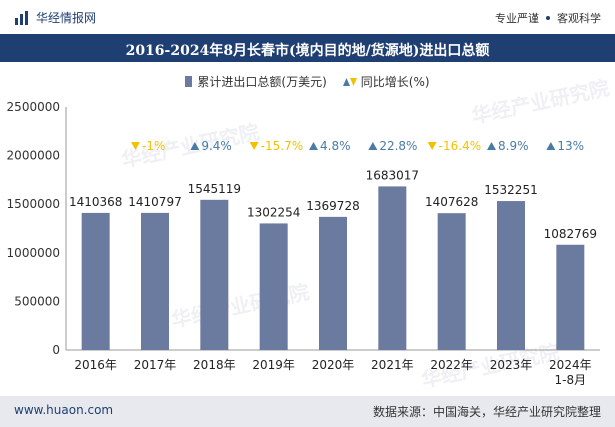  Describe the element at coordinates (517, 18) in the screenshot. I see `tag-professional: 专业严谨` at that location.